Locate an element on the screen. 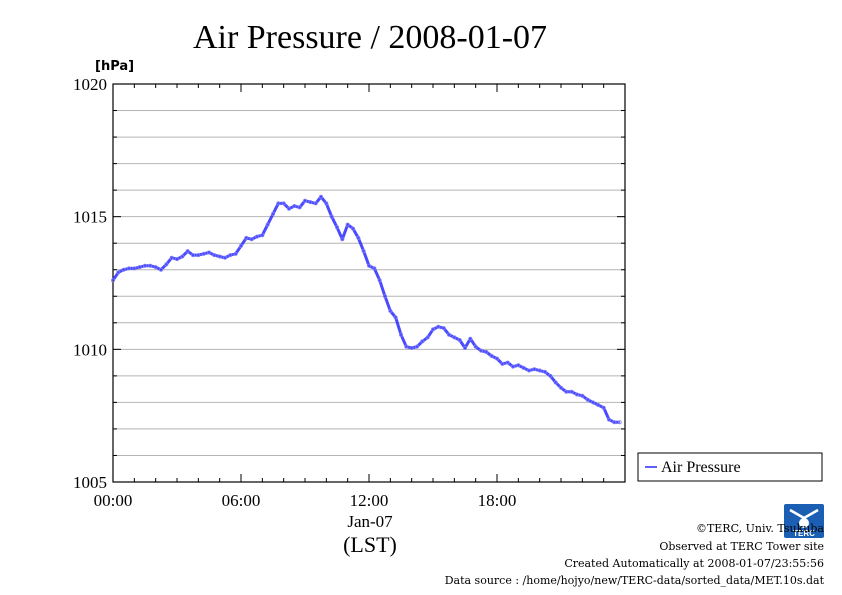 The width and height of the screenshot is (842, 595). y-tick-label: 1005 is located at coordinates (90, 482).